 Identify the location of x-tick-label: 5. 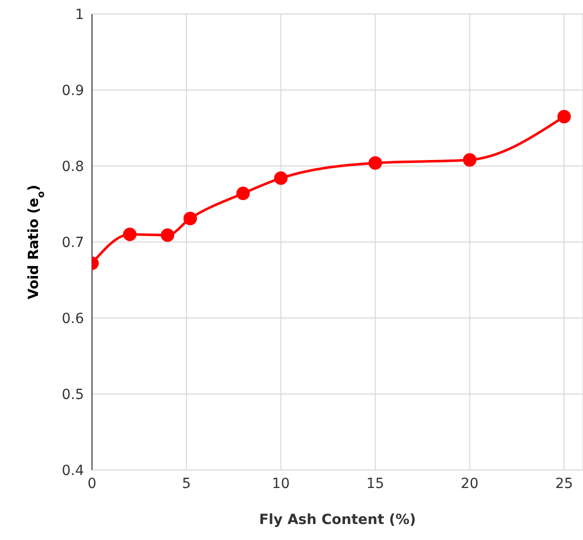
(186, 484).